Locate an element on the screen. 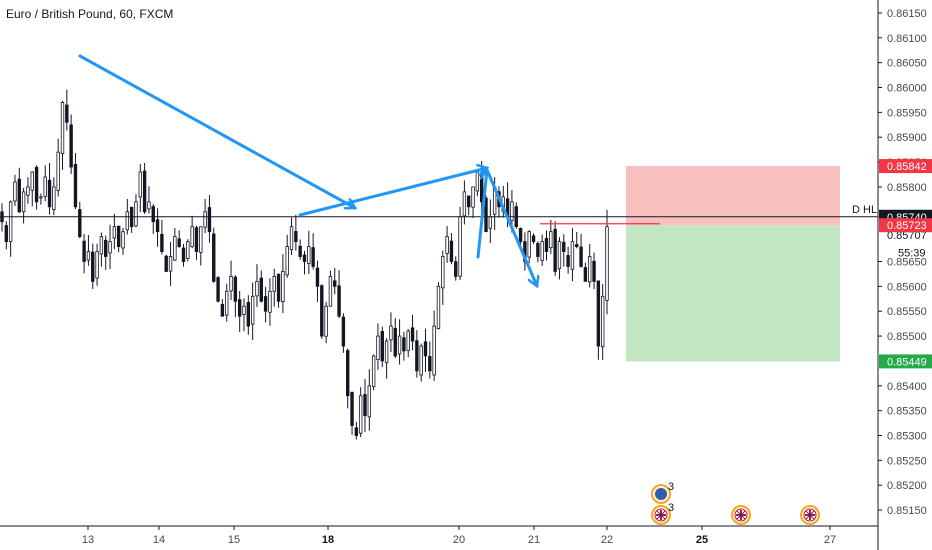 This screenshot has width=932, height=550. stop-price-label: 0.85842 is located at coordinates (907, 167).